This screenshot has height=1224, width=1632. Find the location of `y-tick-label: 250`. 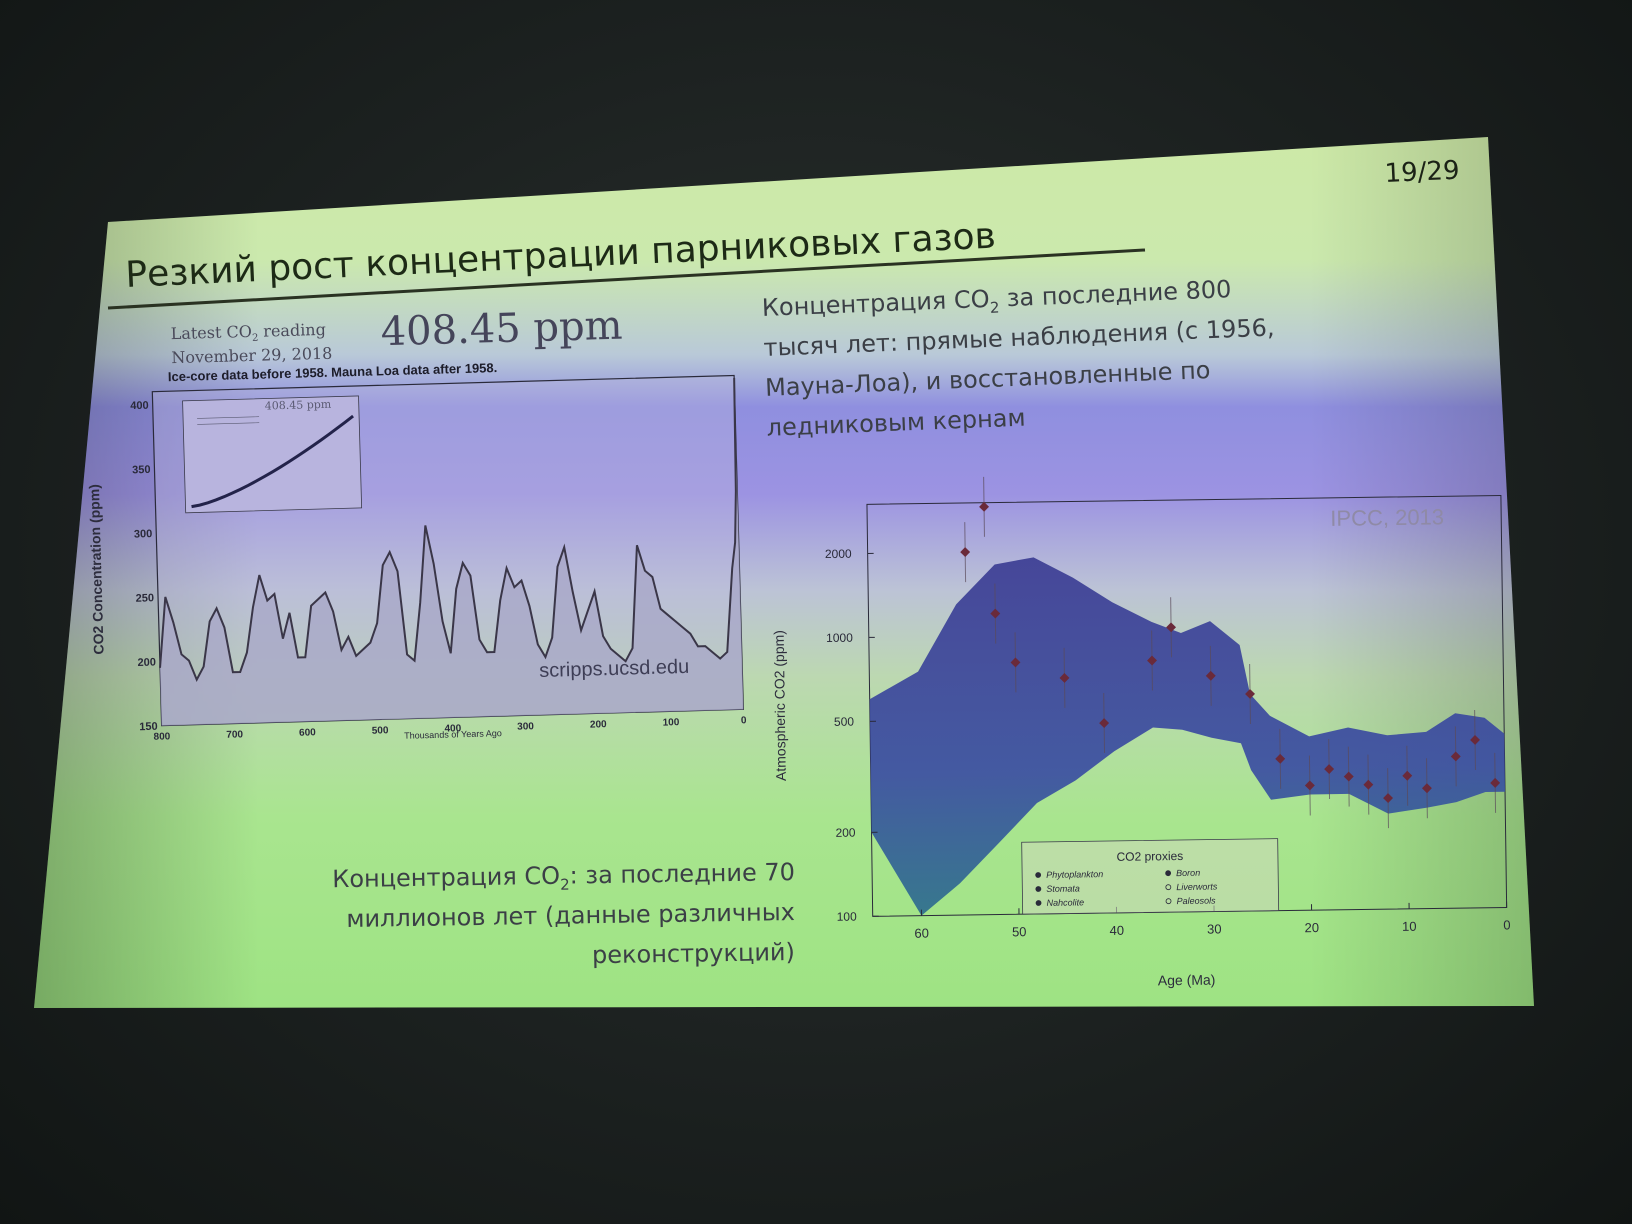

y-tick-label: 250 is located at coordinates (145, 598).